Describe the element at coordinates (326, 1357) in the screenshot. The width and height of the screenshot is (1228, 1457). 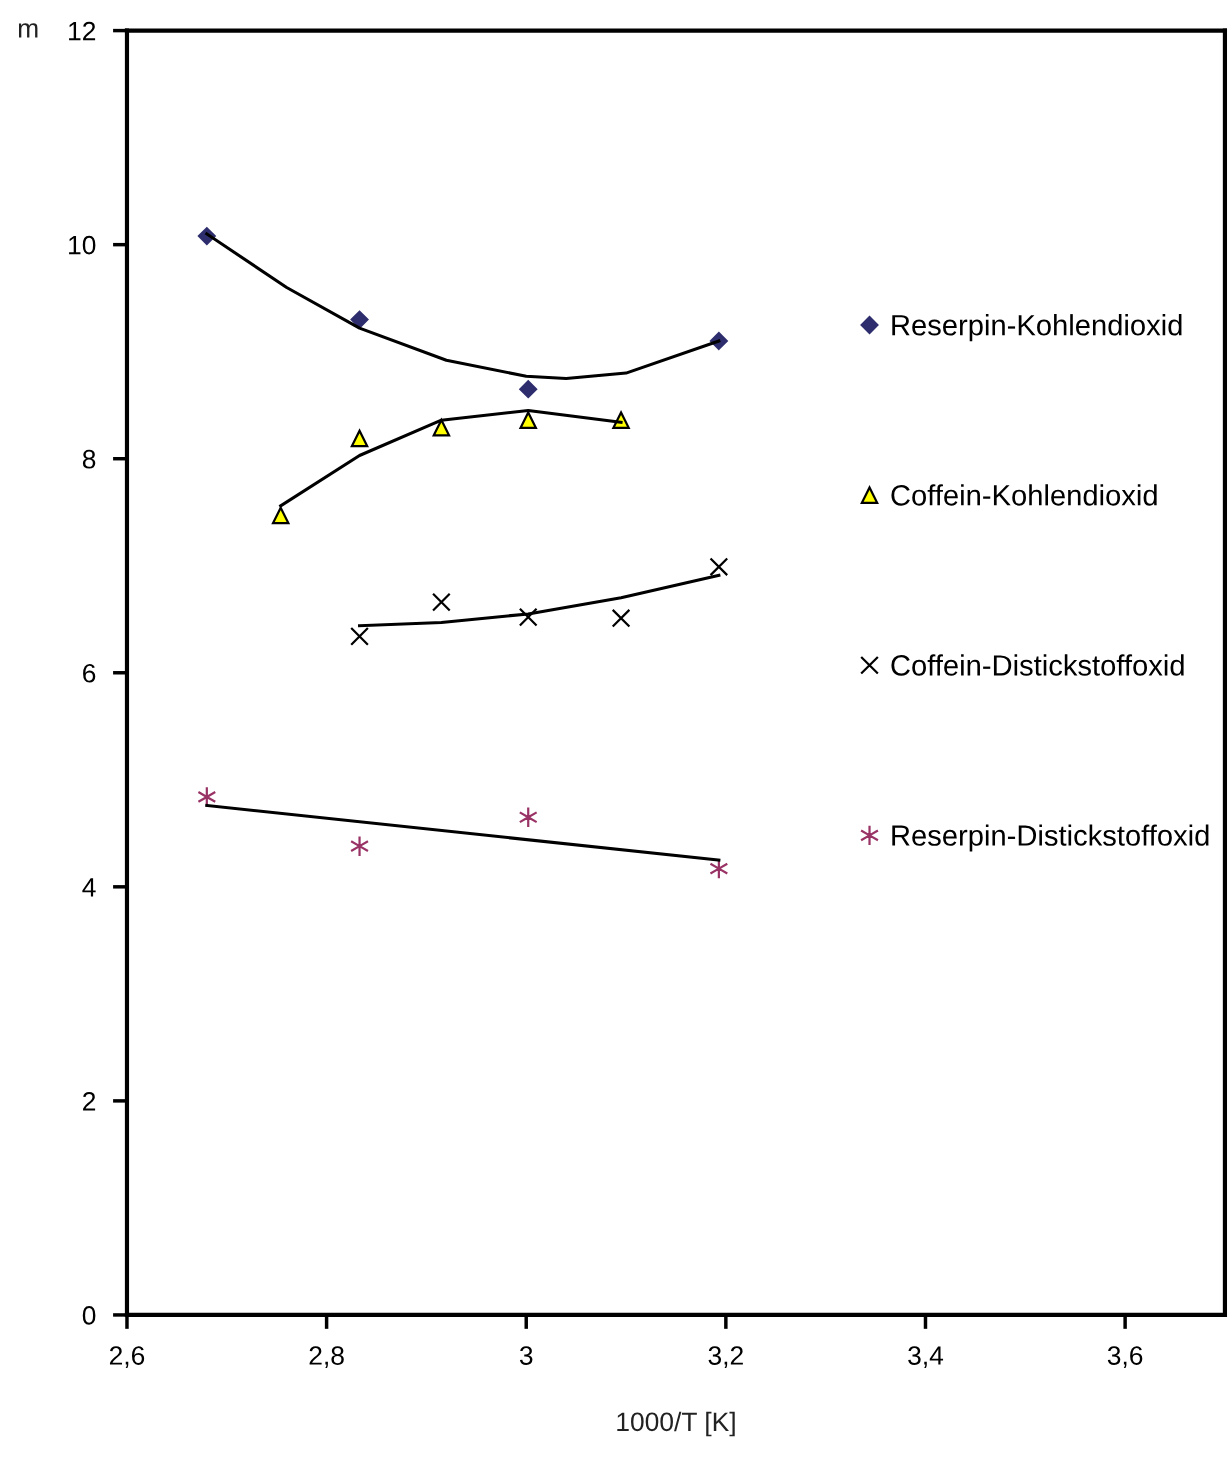
I see `x-tick-label: 2,8` at that location.